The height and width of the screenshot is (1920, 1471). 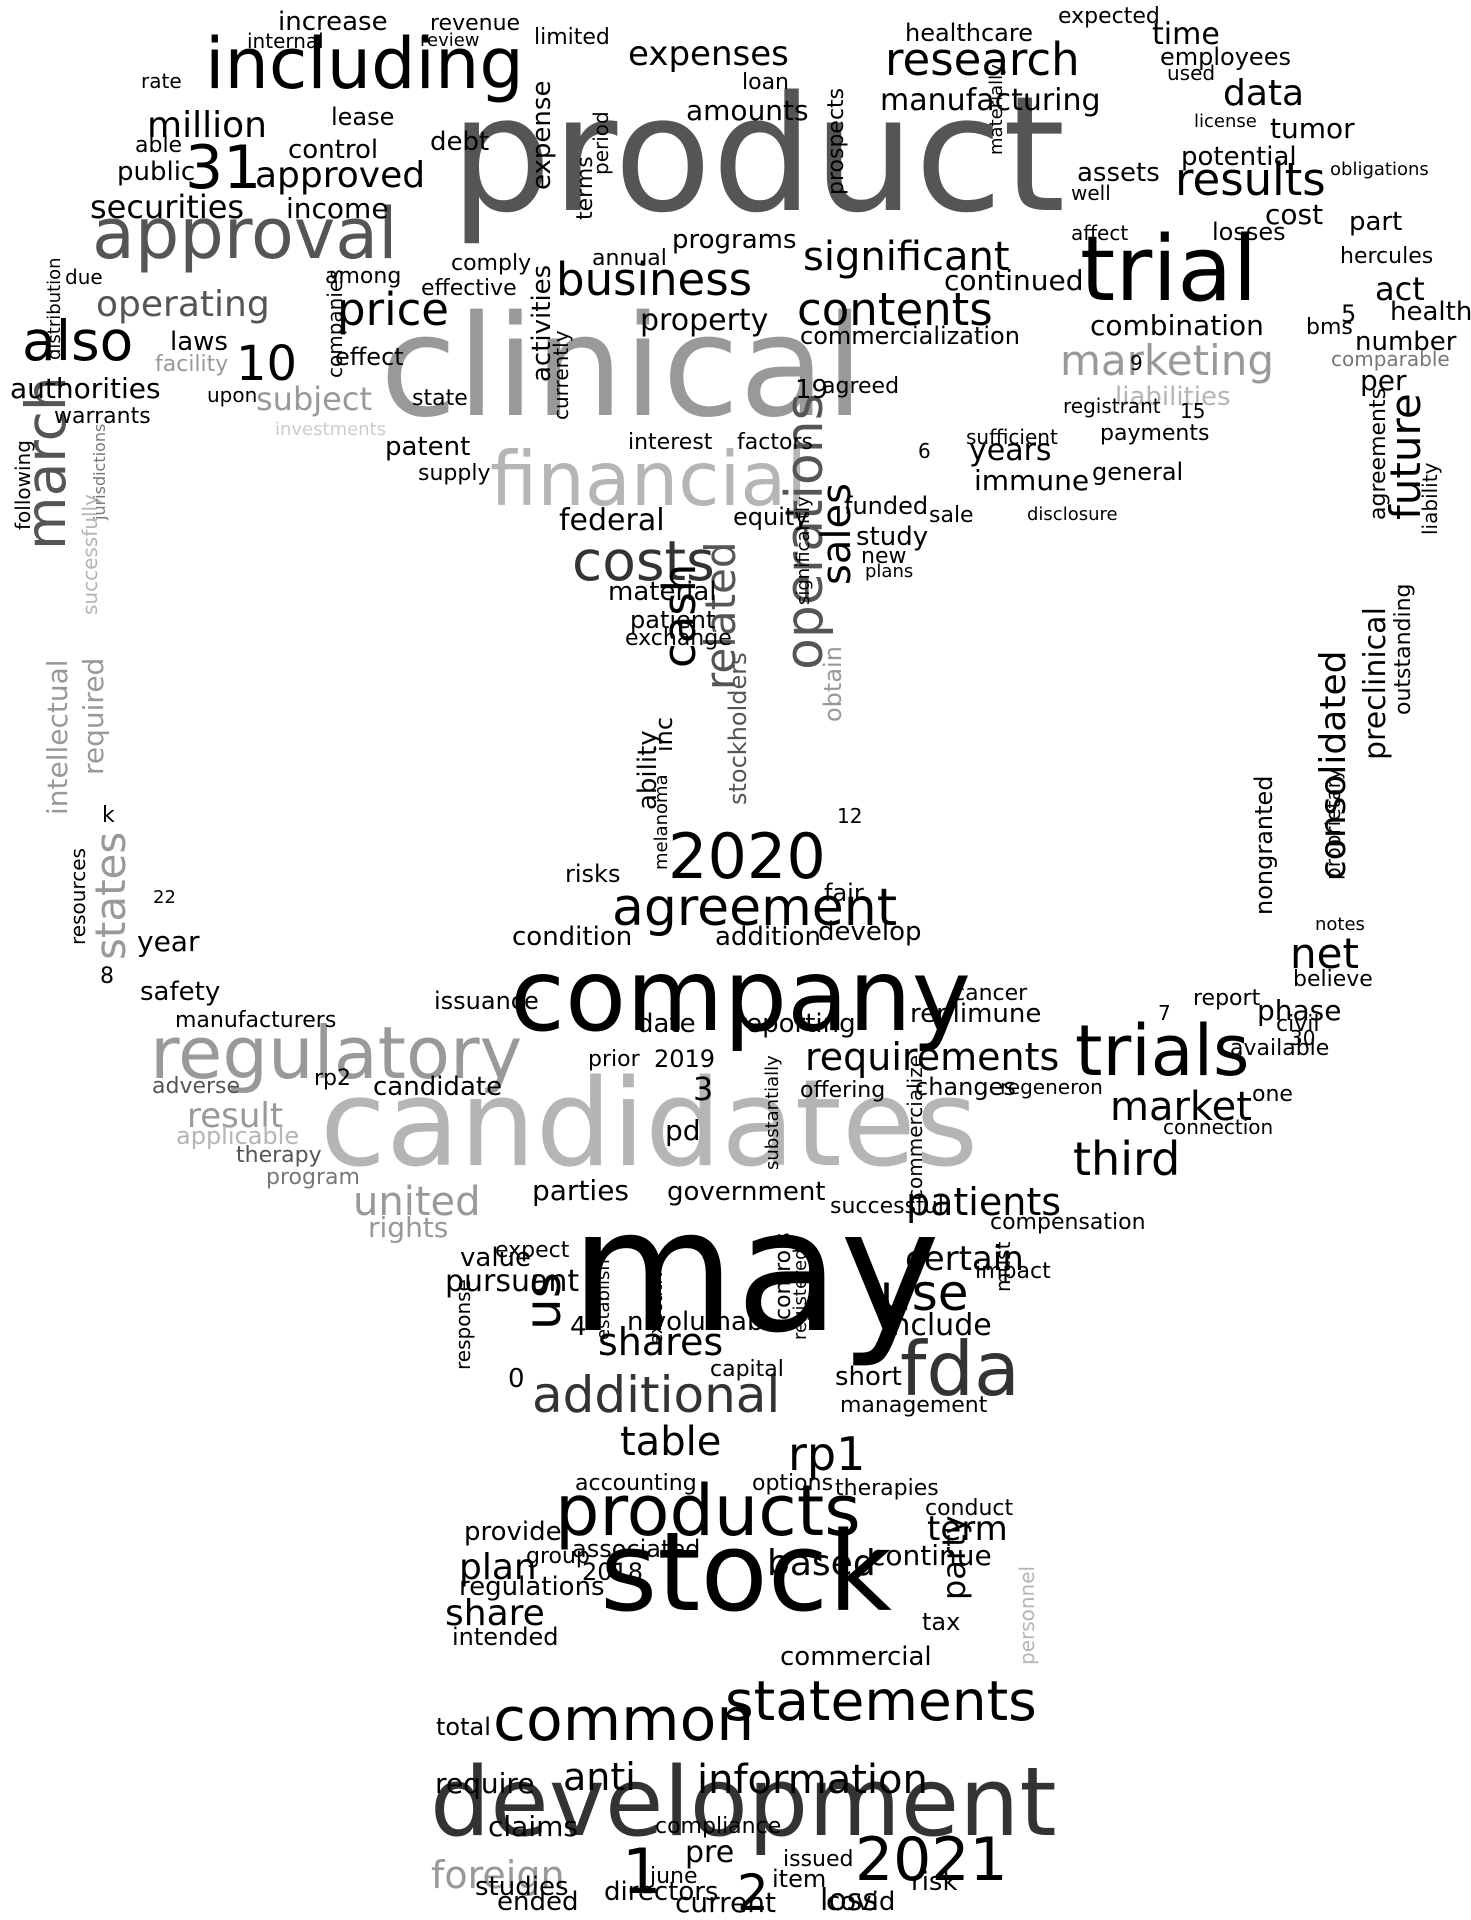 I want to click on cloud-word-license: license, so click(x=1225, y=121).